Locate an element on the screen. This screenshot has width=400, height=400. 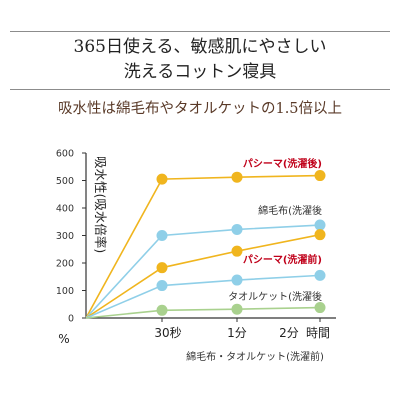
y-tick-label: 500 is located at coordinates (65, 181).